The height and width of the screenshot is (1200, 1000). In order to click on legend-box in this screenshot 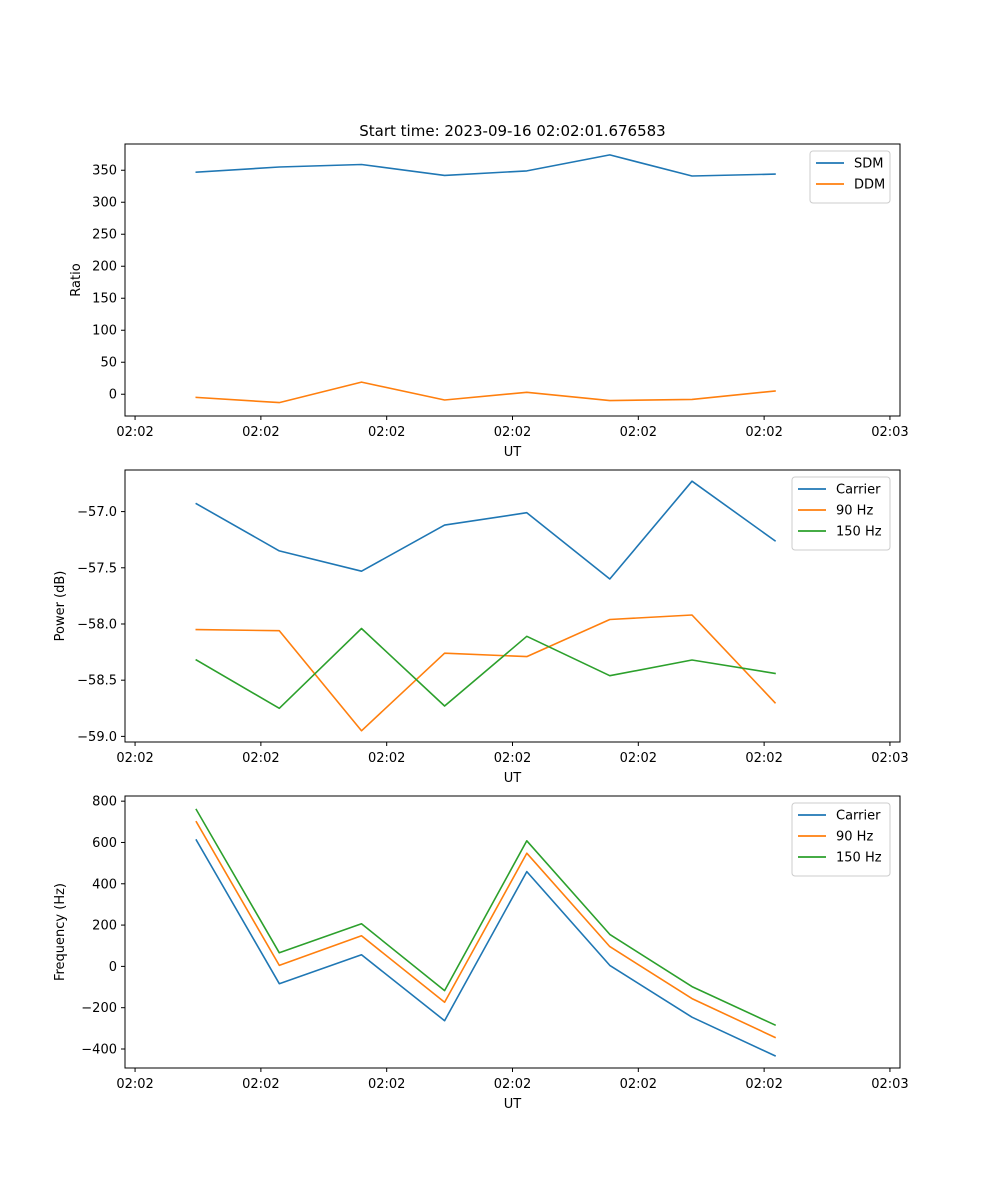, I will do `click(850, 177)`.